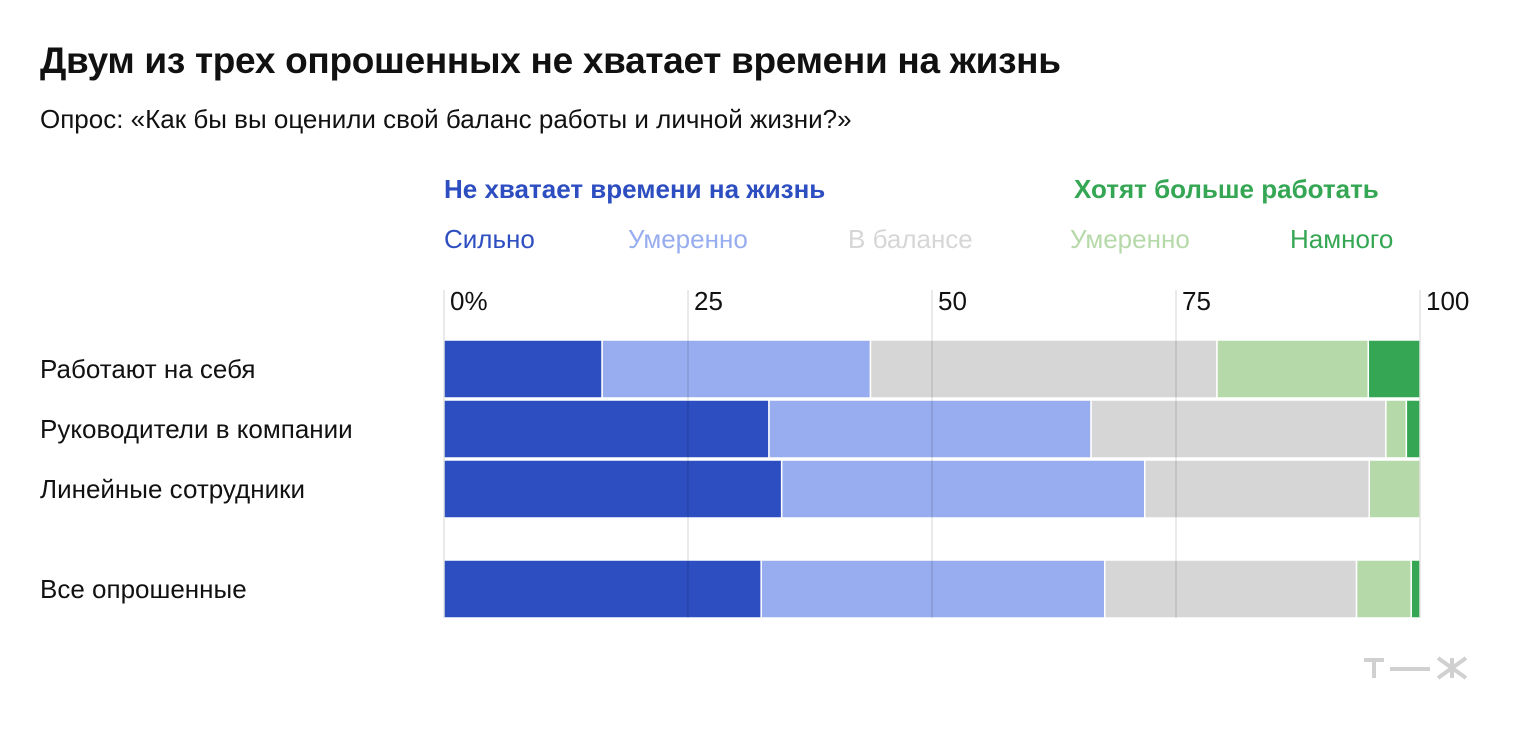 The image size is (1520, 740). I want to click on x-tick-label: 50, so click(952, 301).